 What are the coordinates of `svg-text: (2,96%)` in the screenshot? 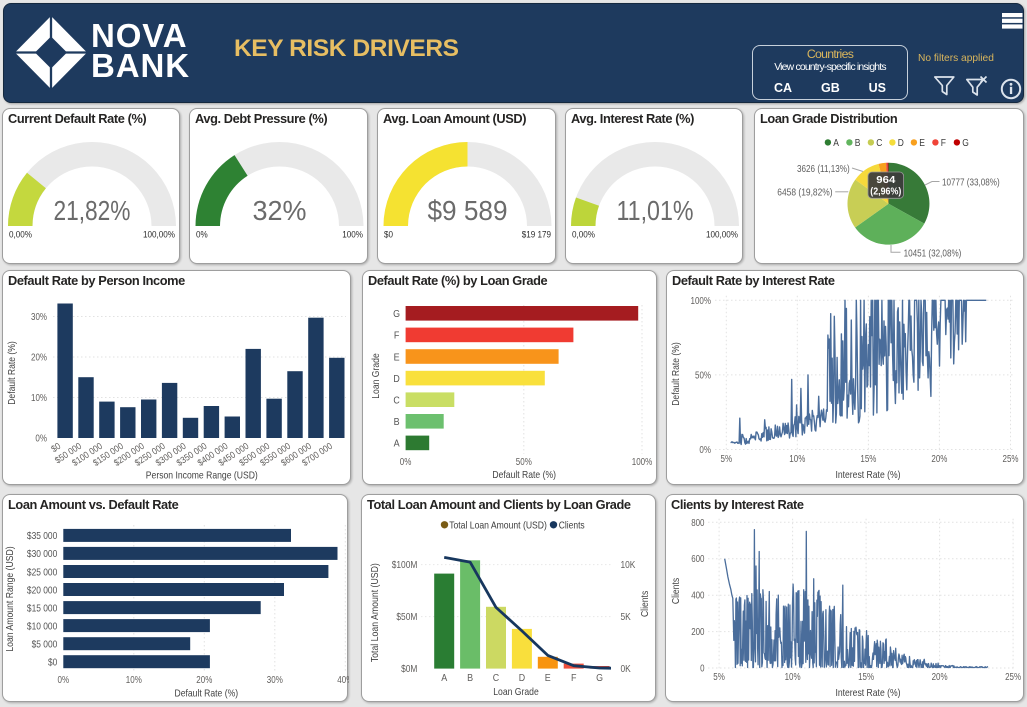 It's located at (885, 192).